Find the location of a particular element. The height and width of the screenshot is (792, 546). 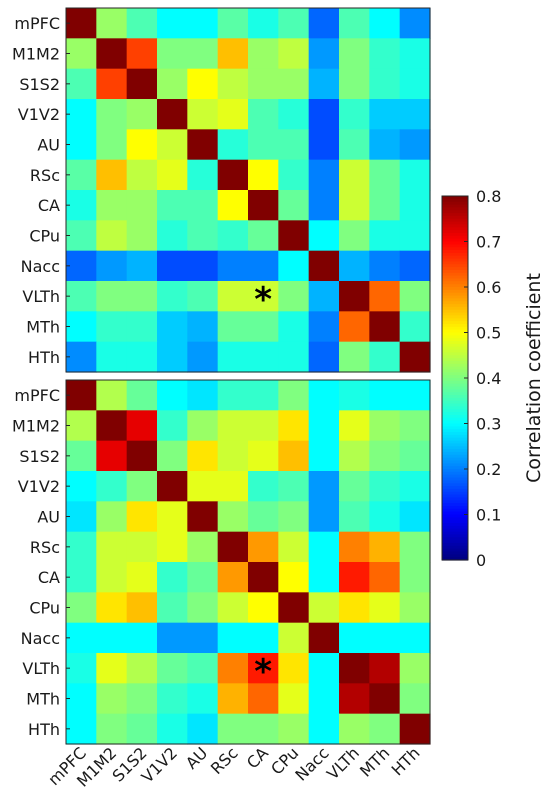

top-cell-M1M2-S1S2 is located at coordinates (142, 54).